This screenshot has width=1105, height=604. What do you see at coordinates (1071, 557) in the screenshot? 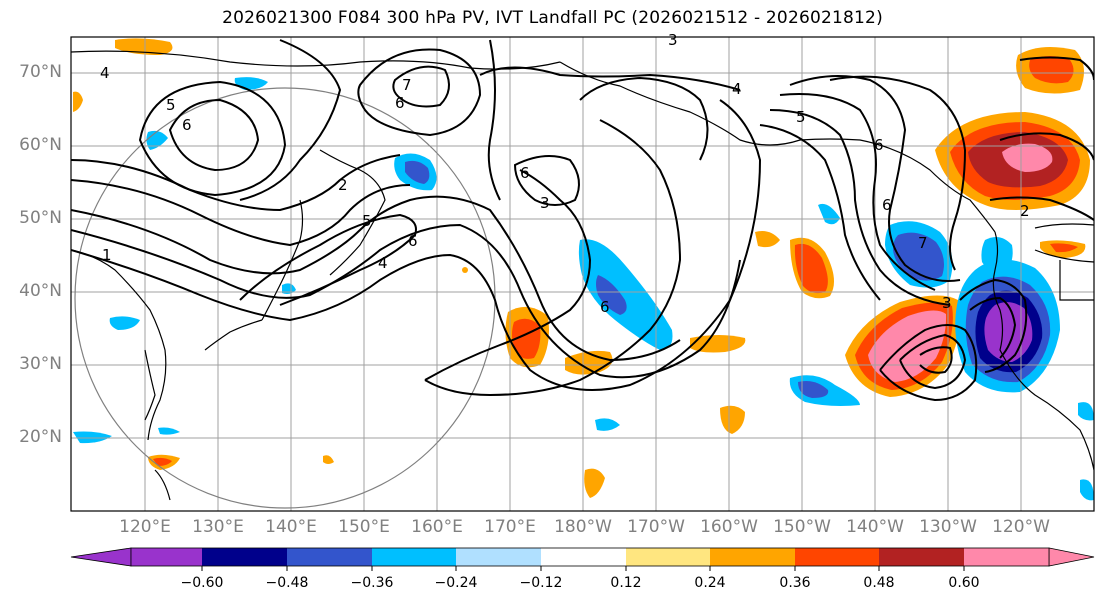
I see `colorbar-high-extend` at bounding box center [1071, 557].